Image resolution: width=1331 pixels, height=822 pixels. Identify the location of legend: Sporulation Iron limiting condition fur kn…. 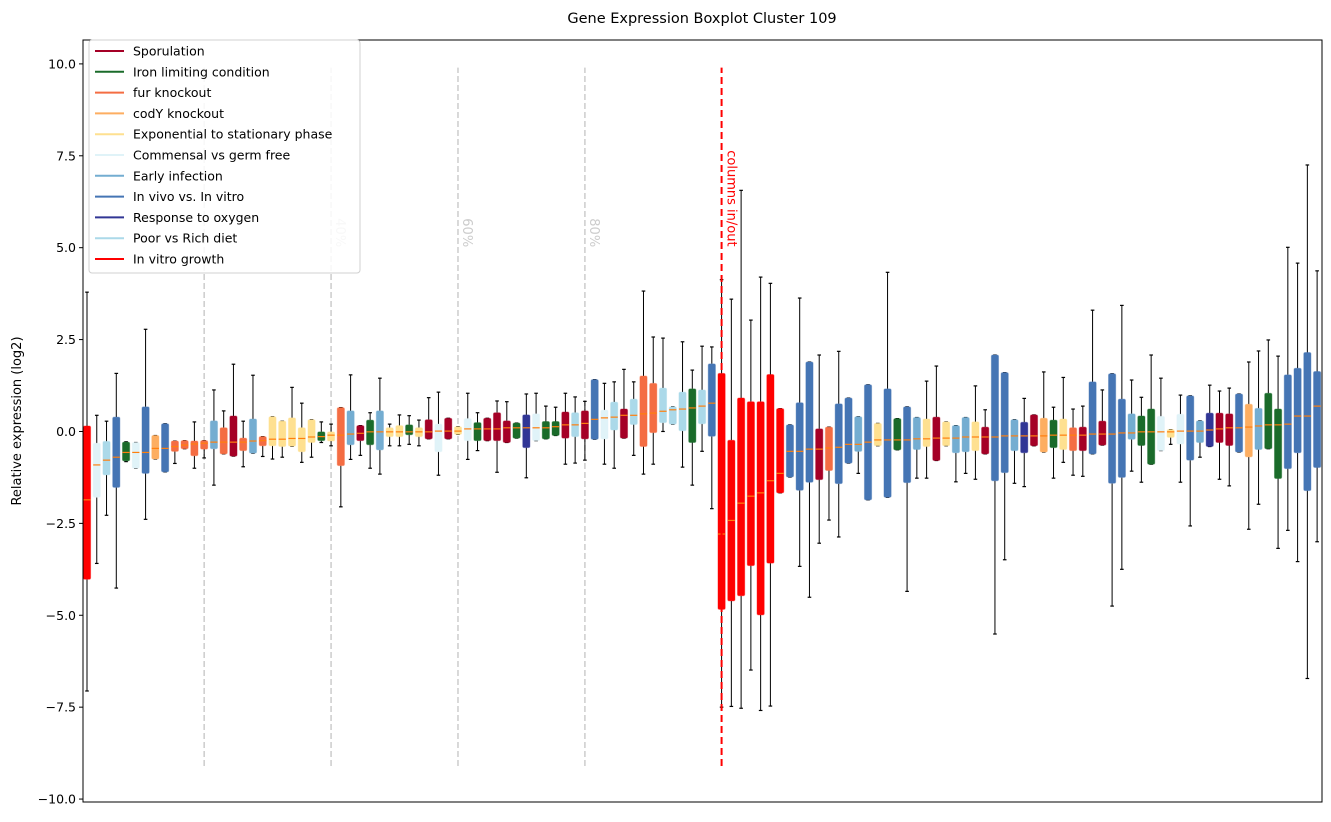
(224, 156).